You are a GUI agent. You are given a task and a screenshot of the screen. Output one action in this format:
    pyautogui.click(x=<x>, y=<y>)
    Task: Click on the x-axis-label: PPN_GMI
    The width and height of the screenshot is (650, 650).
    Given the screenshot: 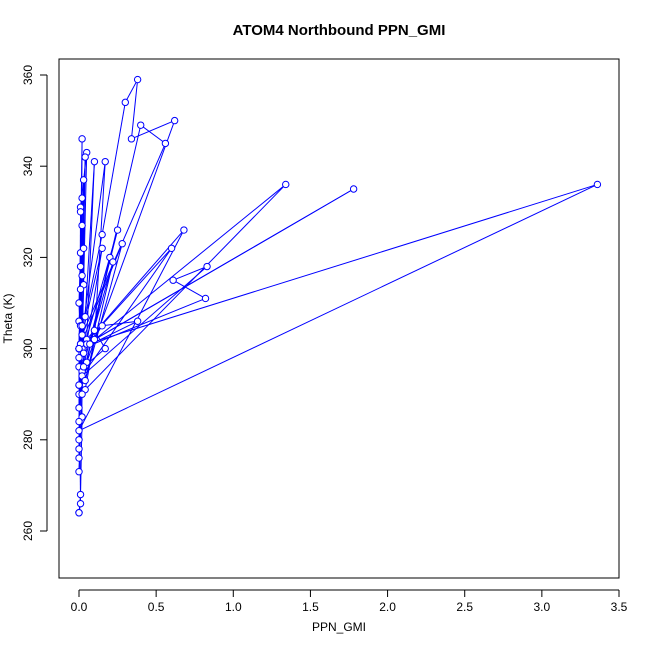 What is the action you would take?
    pyautogui.click(x=339, y=627)
    